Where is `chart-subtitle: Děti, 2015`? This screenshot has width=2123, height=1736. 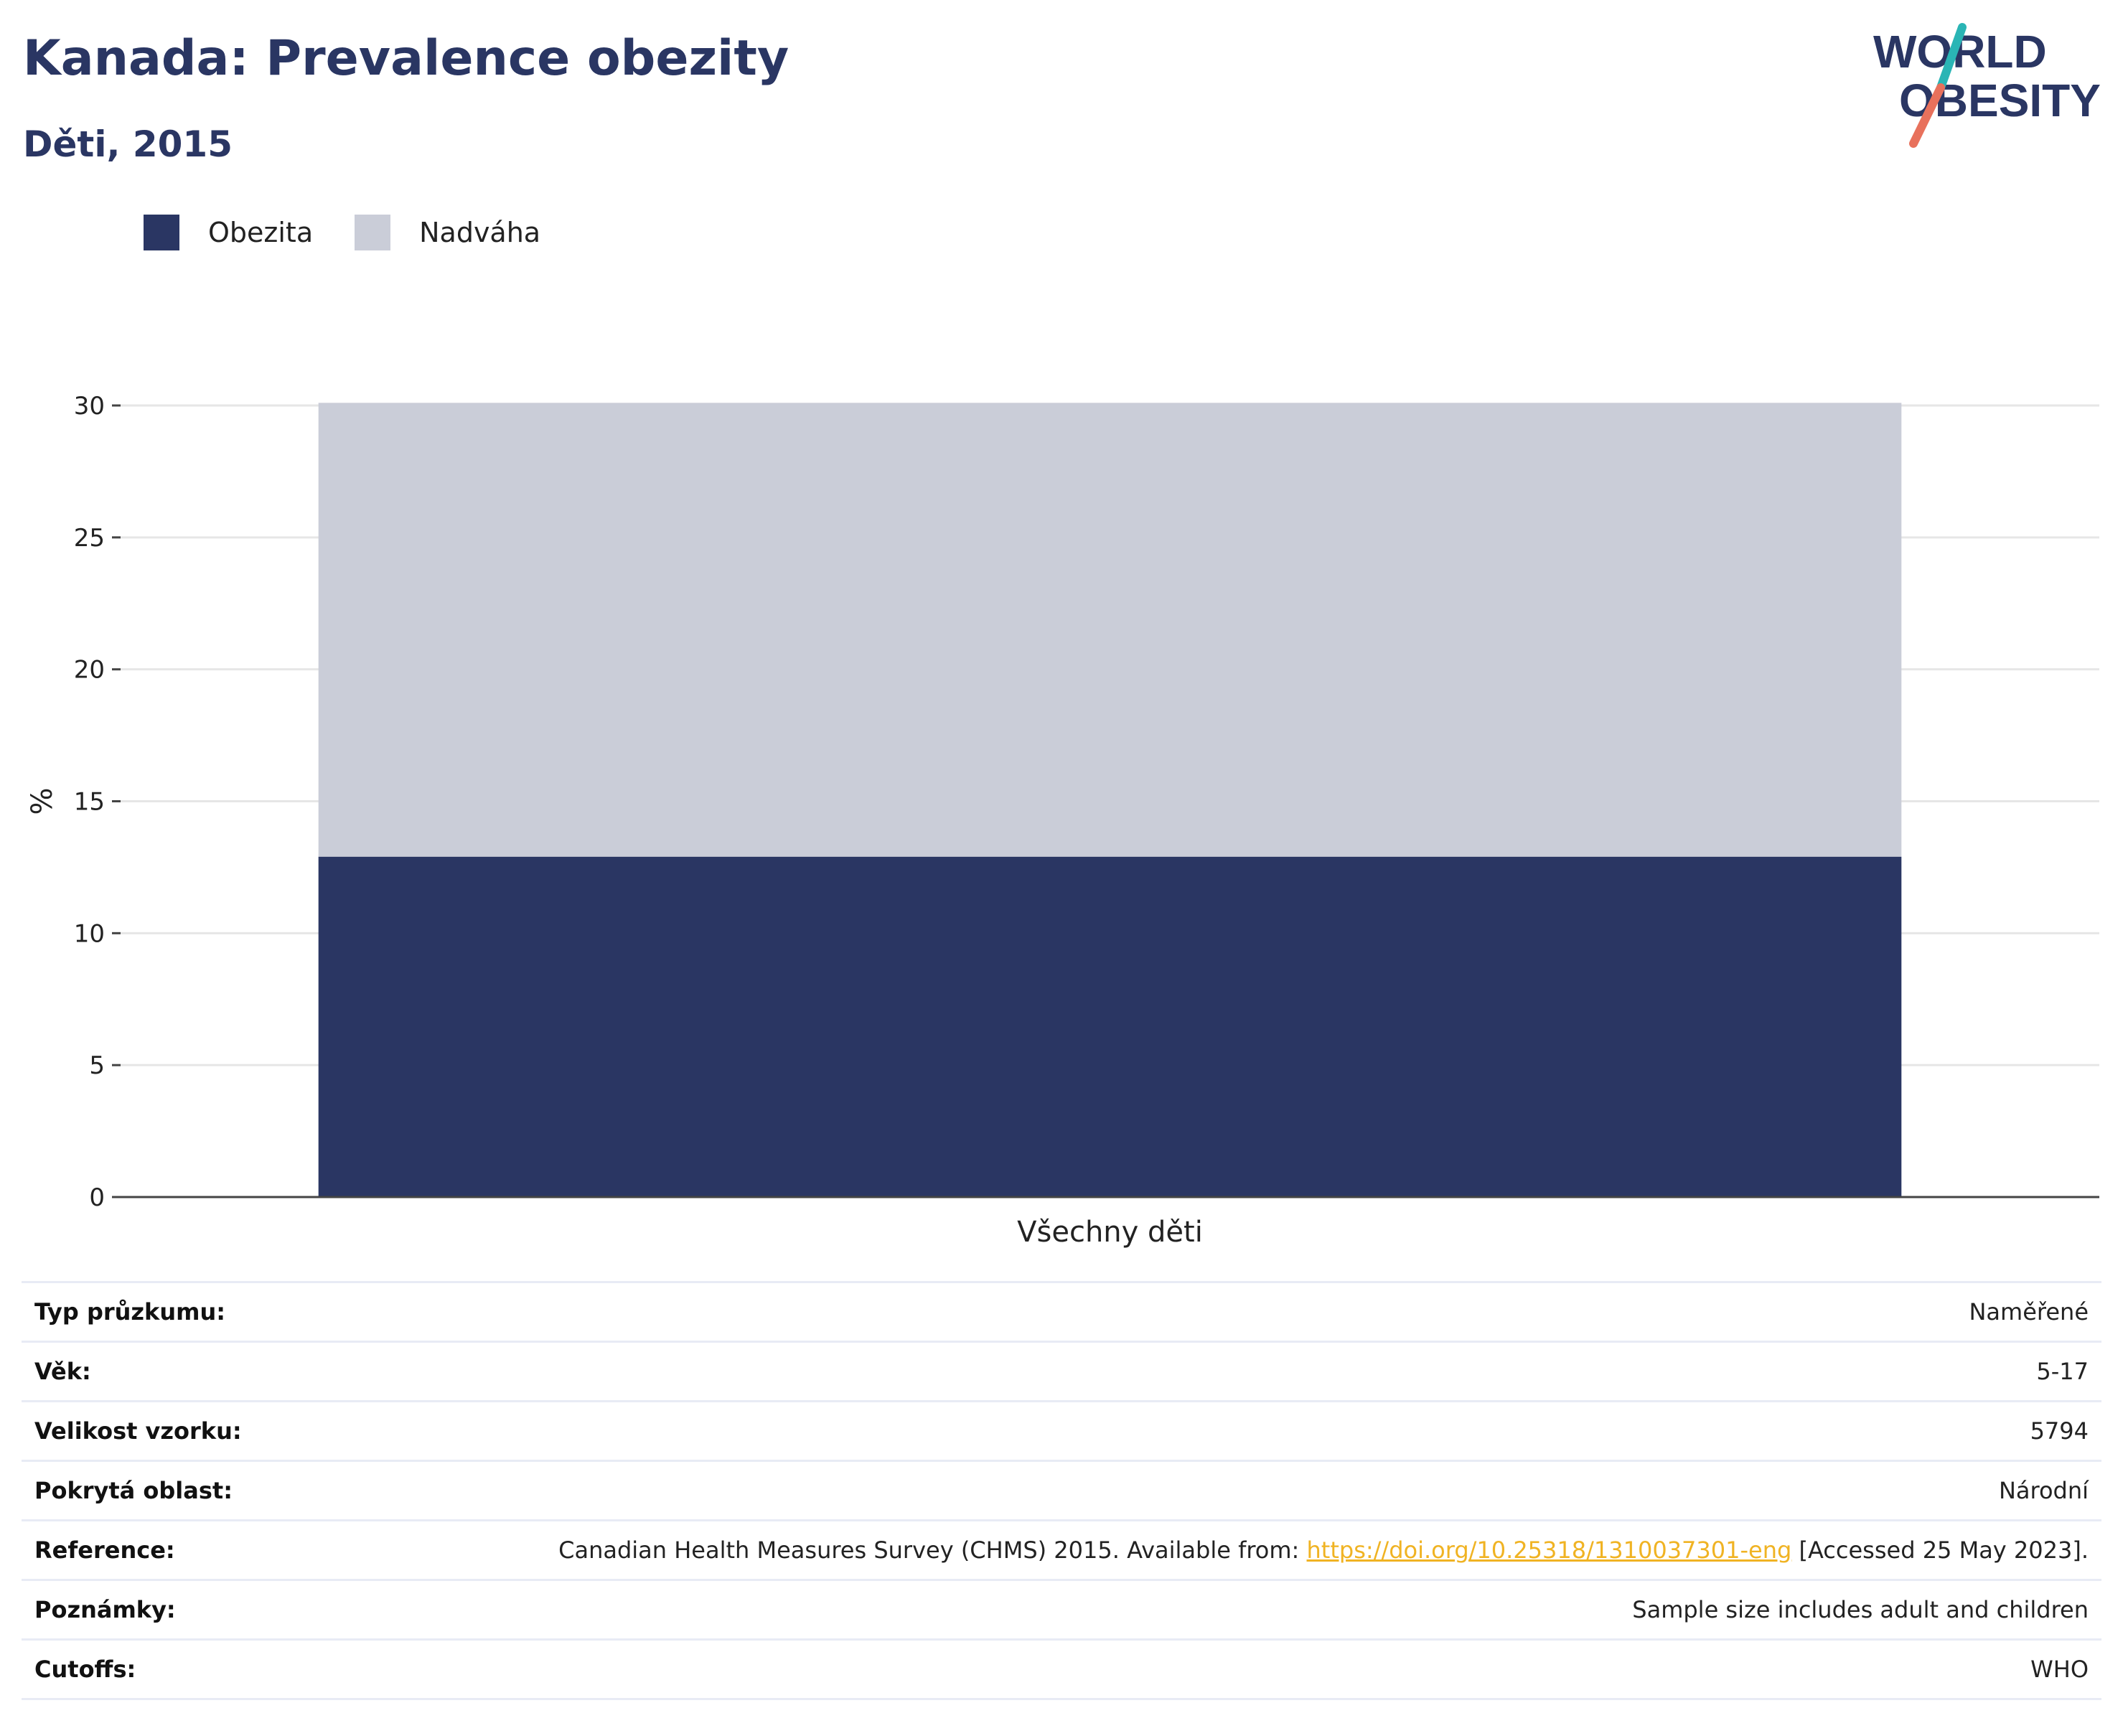 chart-subtitle: Děti, 2015 is located at coordinates (128, 144).